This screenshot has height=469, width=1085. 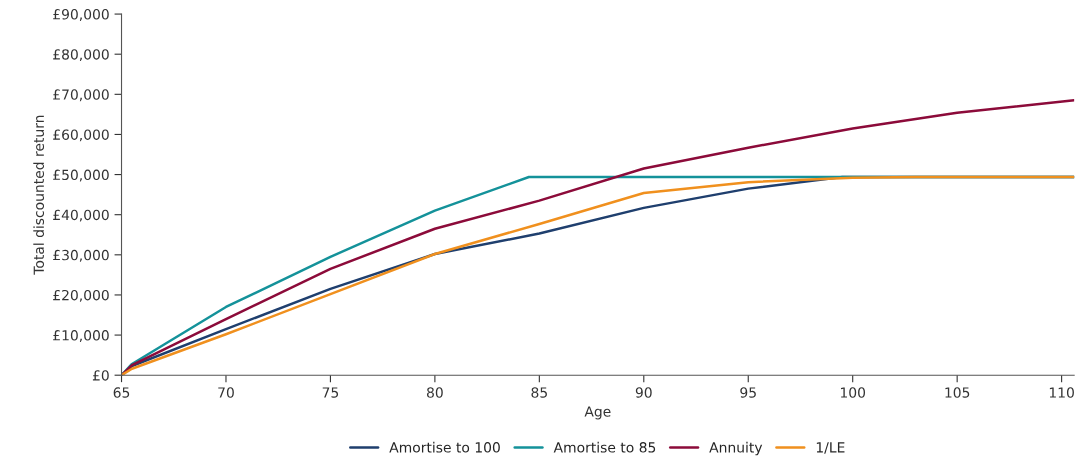 I want to click on x-tick-label: 85, so click(x=539, y=392).